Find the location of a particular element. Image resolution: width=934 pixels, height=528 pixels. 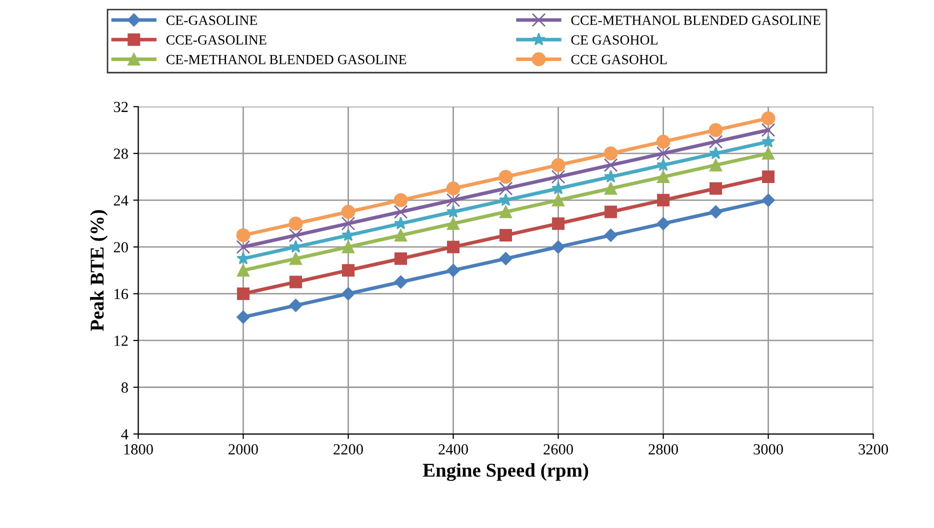

y-tick-label: 16 is located at coordinates (121, 294).